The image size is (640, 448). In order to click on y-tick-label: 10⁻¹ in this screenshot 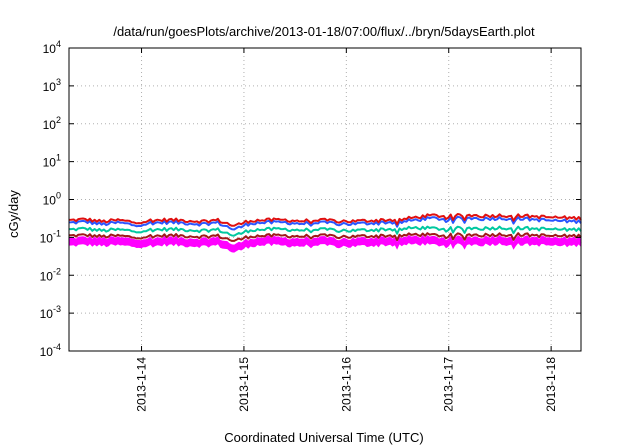, I will do `click(50, 236)`.